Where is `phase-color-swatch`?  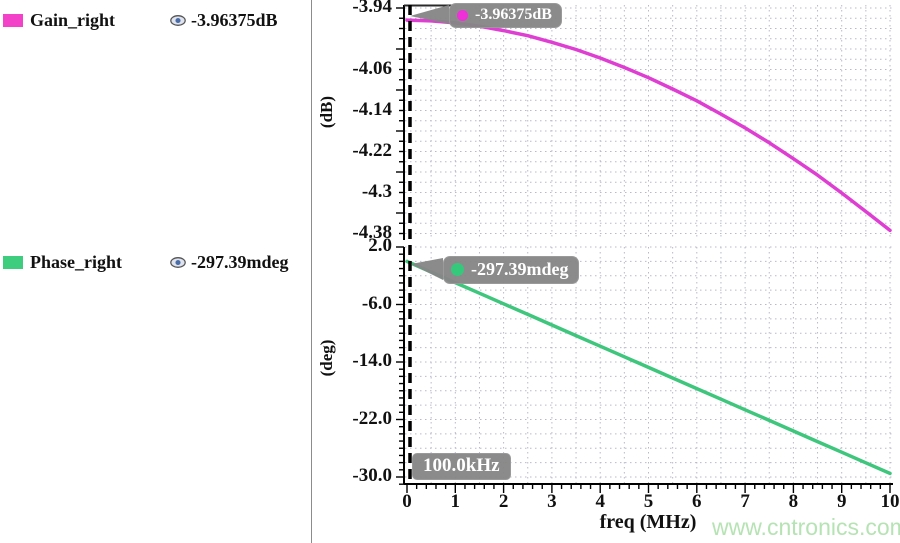 phase-color-swatch is located at coordinates (13, 262).